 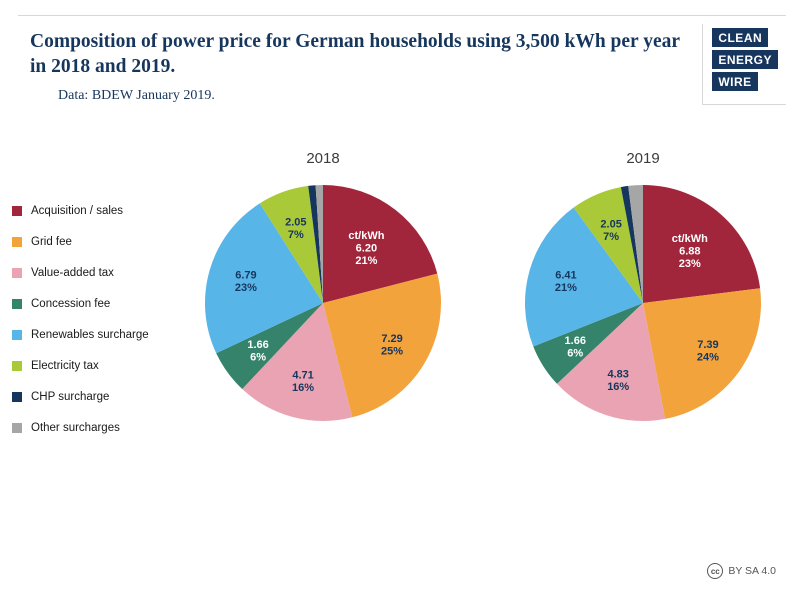 I want to click on pie-slice-label: 7.39 24%, so click(x=708, y=351).